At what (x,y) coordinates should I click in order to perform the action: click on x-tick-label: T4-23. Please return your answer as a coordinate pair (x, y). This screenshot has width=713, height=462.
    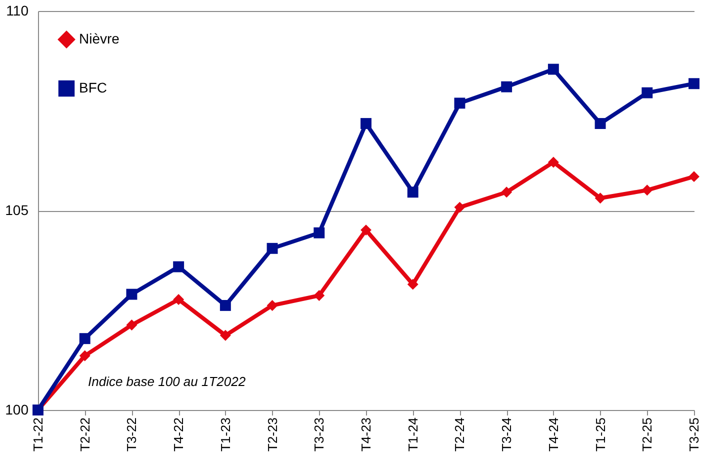
    Looking at the image, I should click on (366, 435).